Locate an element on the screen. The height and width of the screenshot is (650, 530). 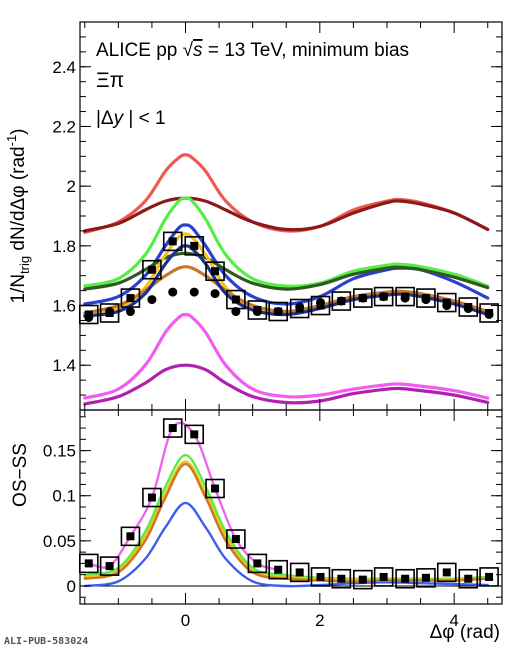
top-ytick-label-3: 1.8 is located at coordinates (64, 246).